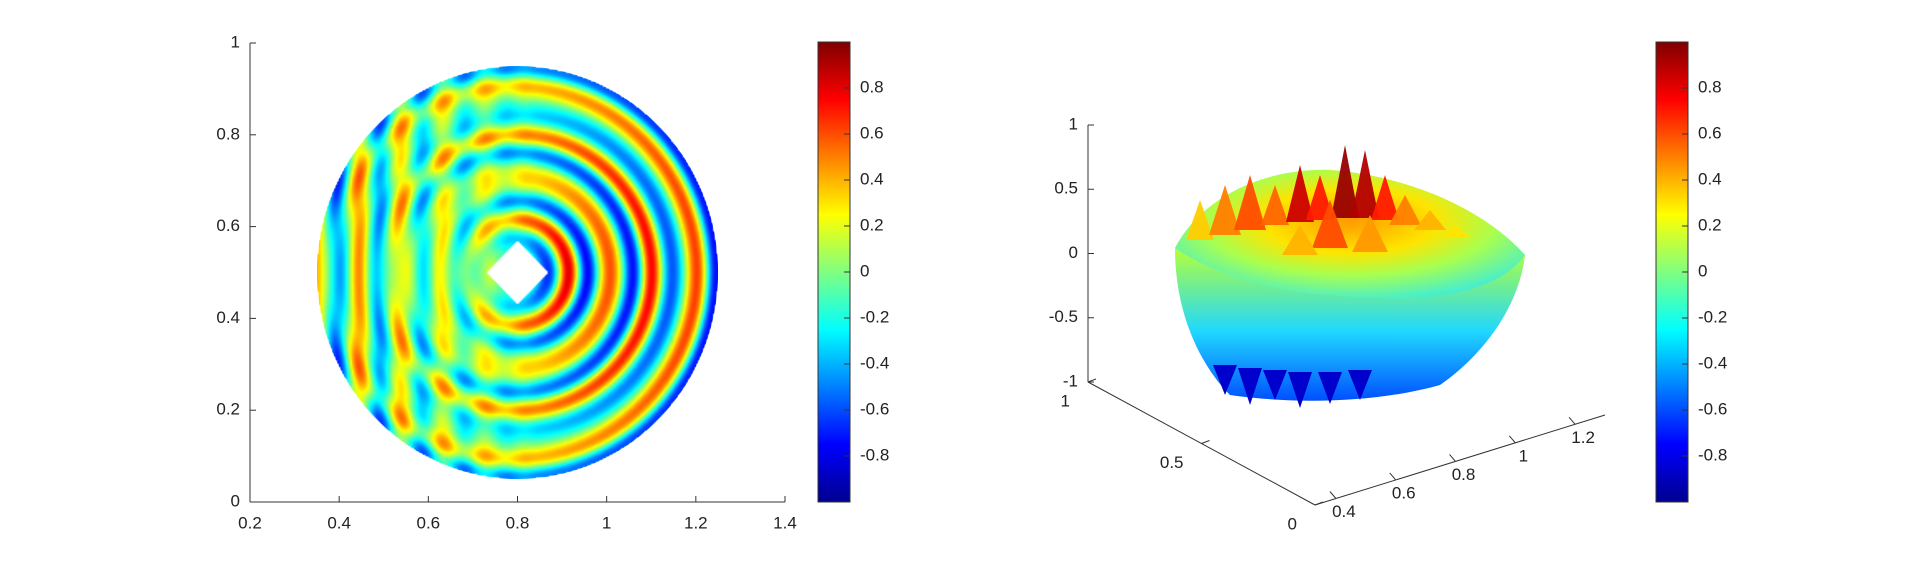 The height and width of the screenshot is (569, 1908). I want to click on heatmap-x-tick-label: 1.2, so click(696, 522).